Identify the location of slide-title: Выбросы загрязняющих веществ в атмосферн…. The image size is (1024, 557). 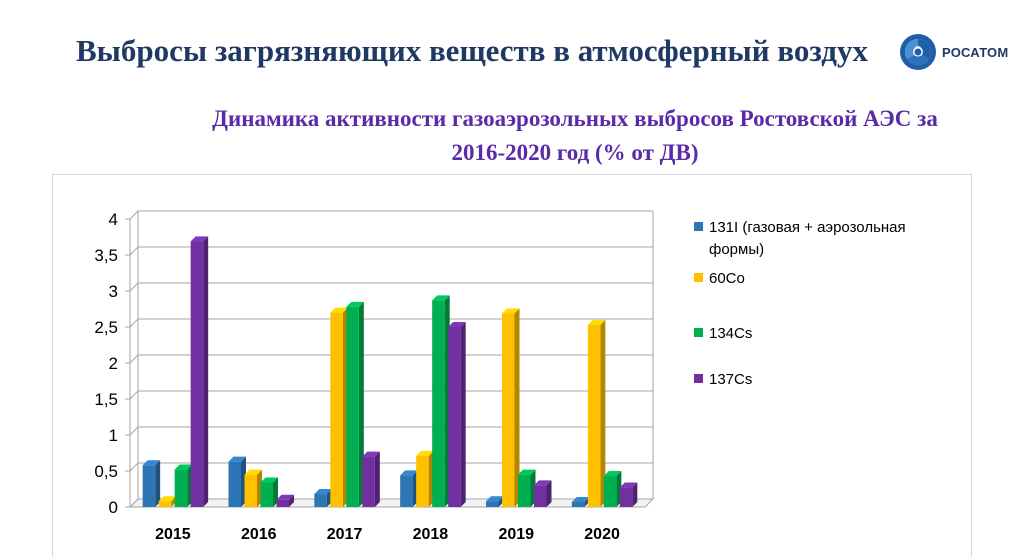
(472, 50).